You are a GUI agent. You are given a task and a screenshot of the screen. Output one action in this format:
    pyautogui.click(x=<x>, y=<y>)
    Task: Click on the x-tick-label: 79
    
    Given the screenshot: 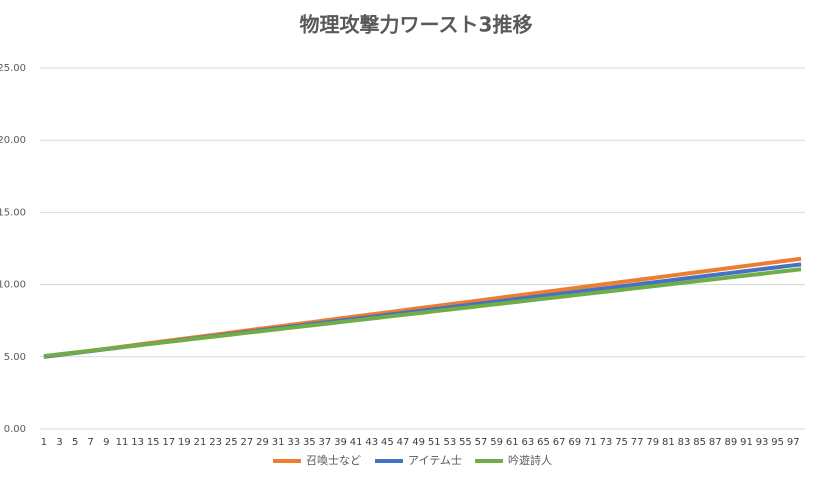 What is the action you would take?
    pyautogui.click(x=652, y=442)
    